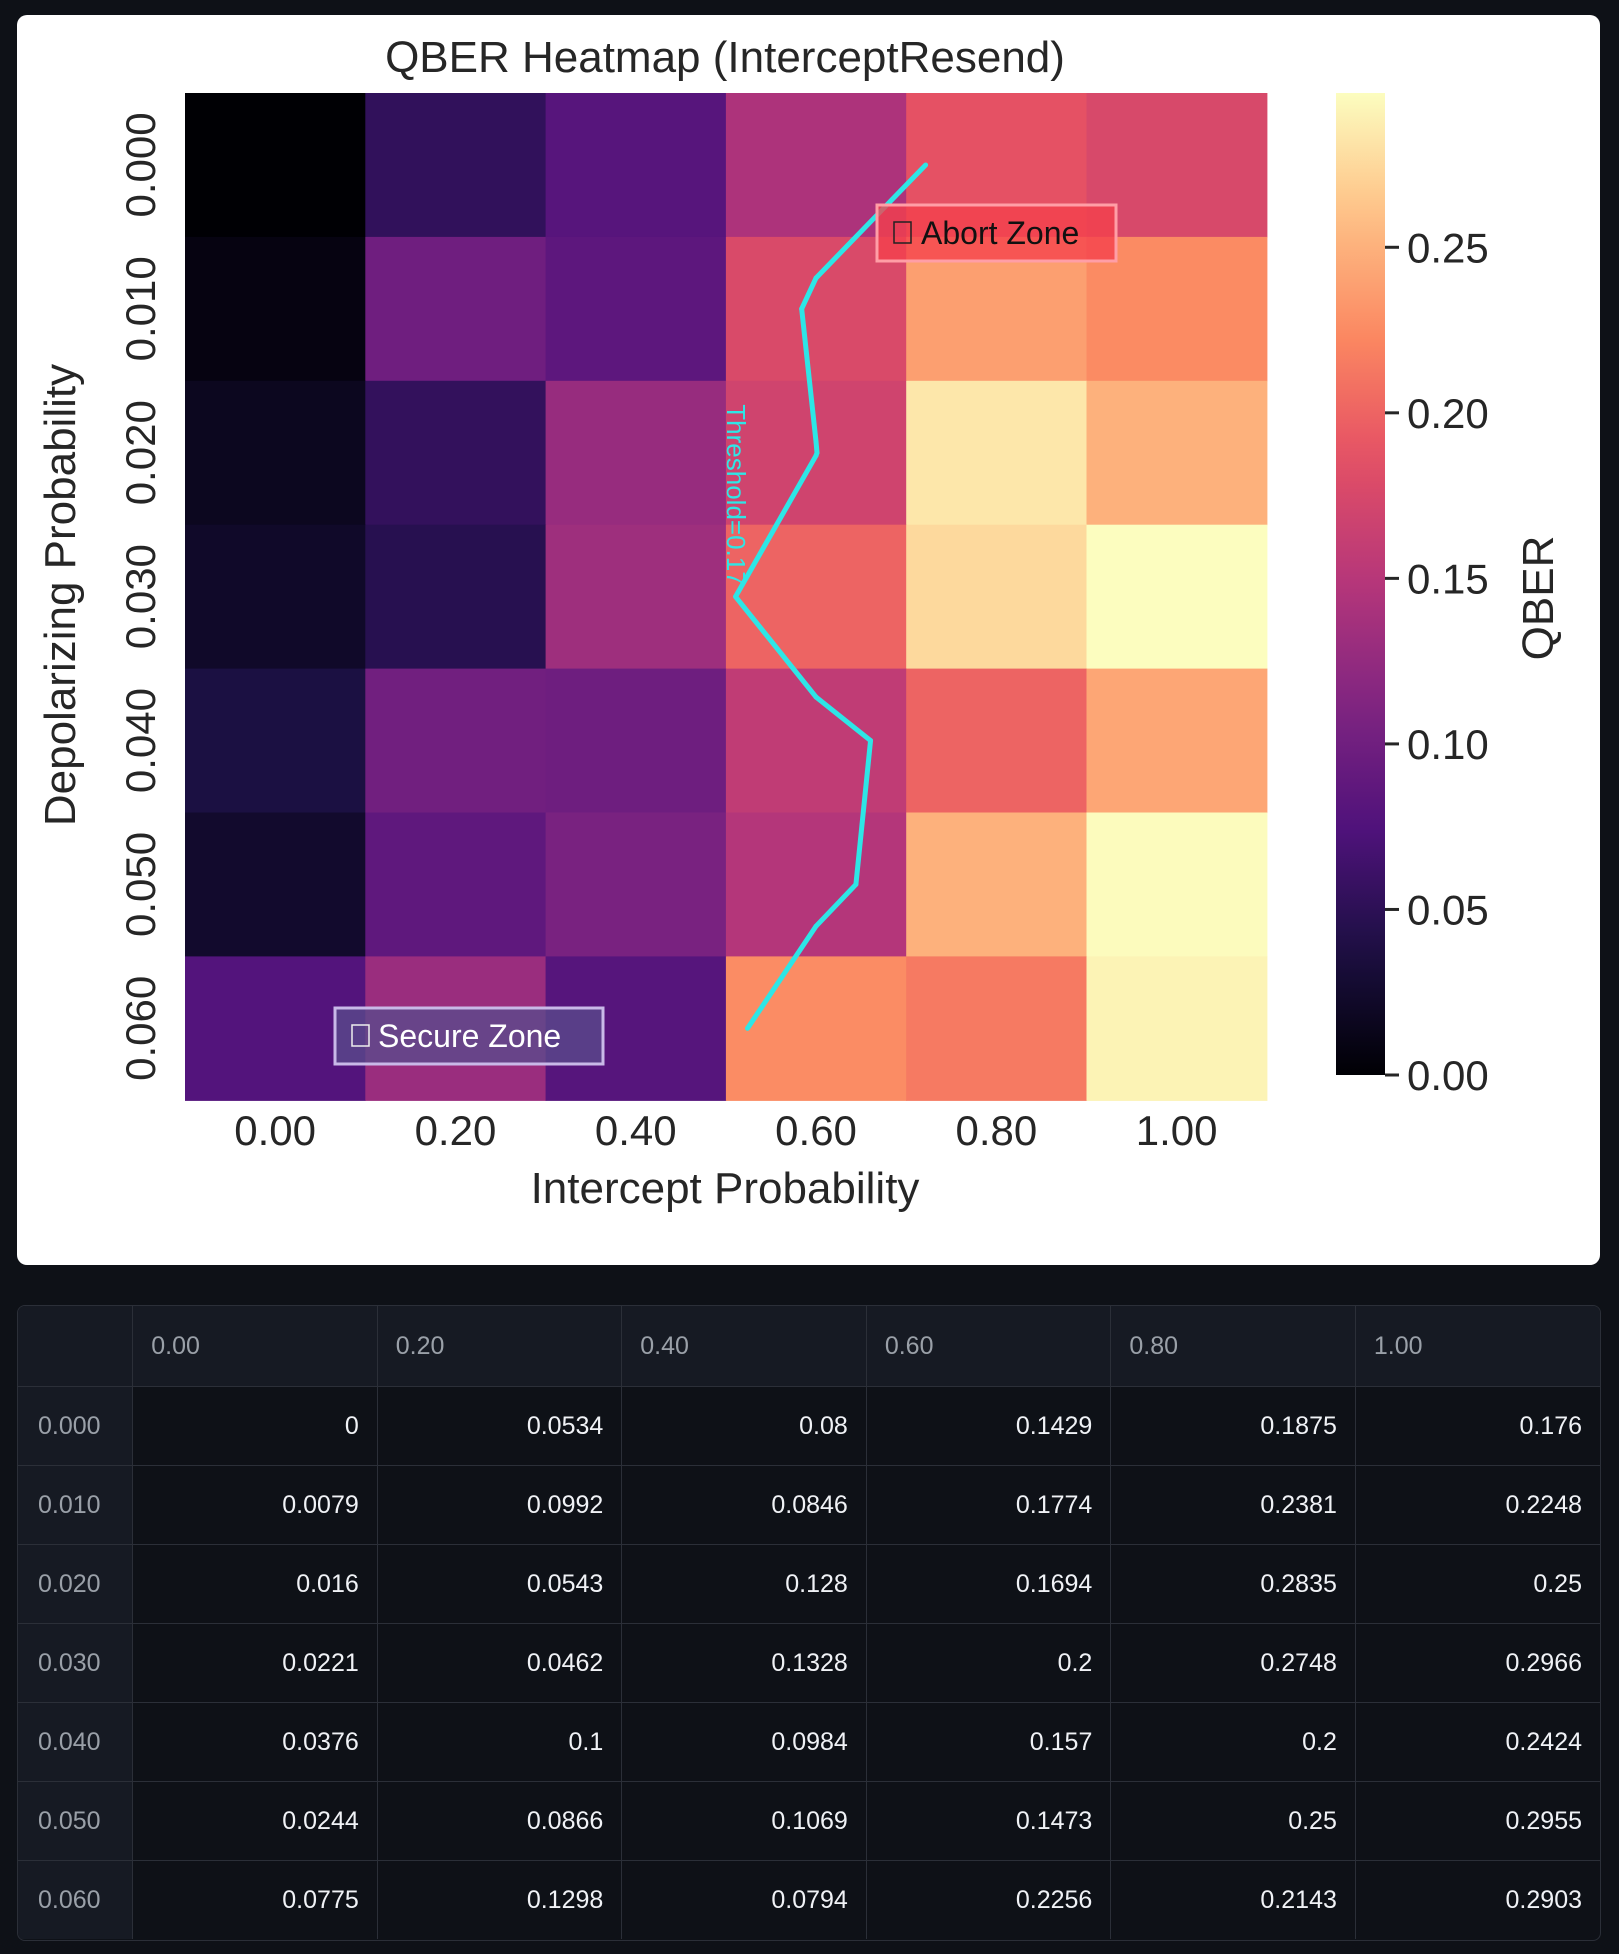  What do you see at coordinates (1477, 1505) in the screenshot?
I see `table-cell: 0.2248` at bounding box center [1477, 1505].